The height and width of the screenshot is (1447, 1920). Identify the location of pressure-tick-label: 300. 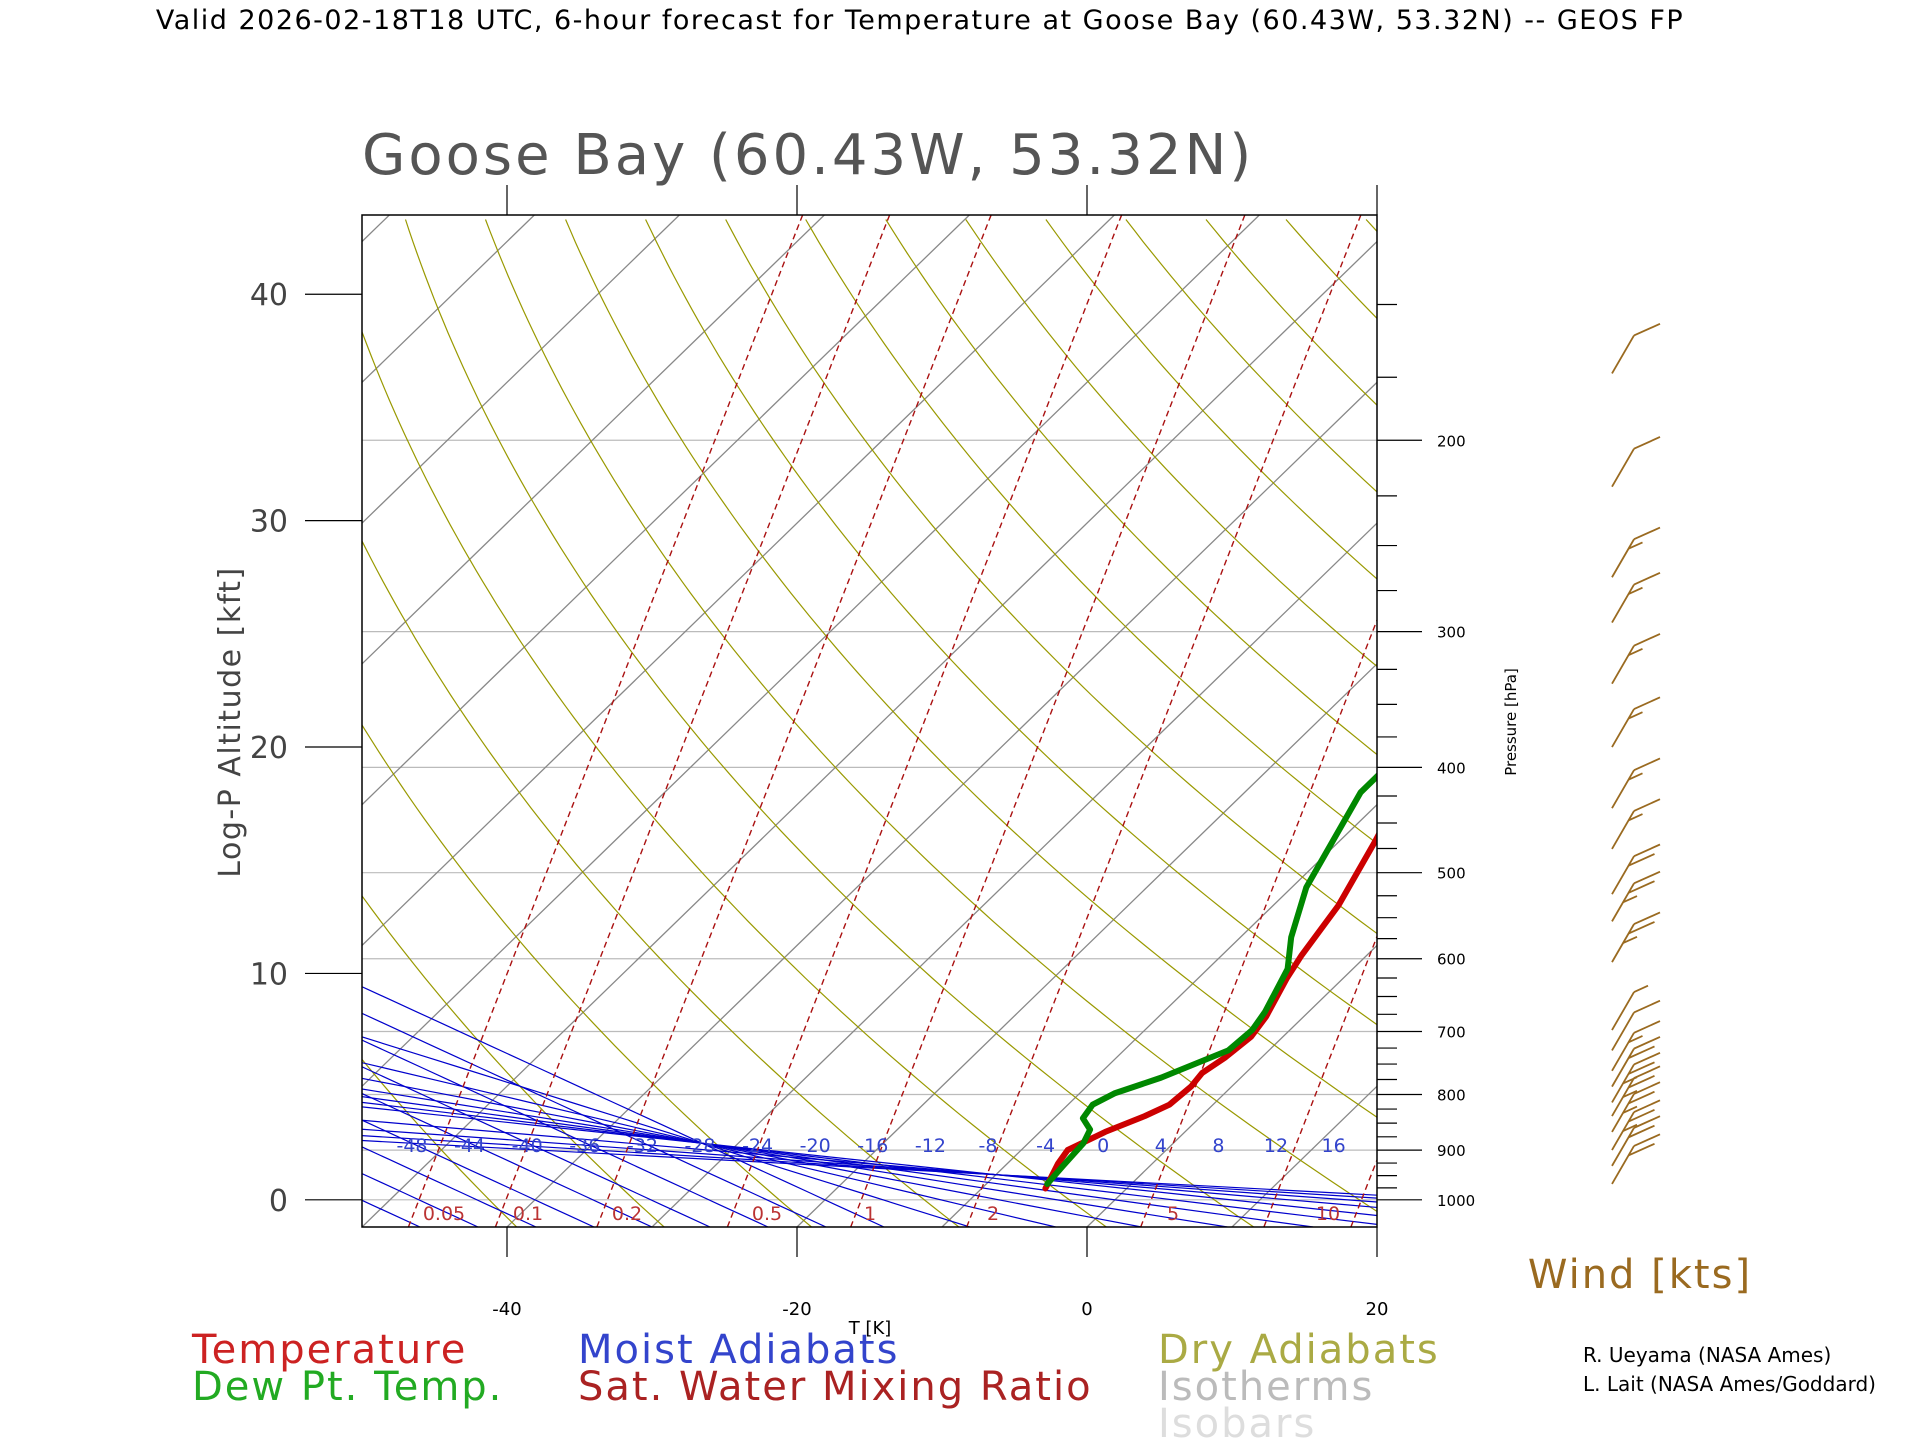
(1451, 633).